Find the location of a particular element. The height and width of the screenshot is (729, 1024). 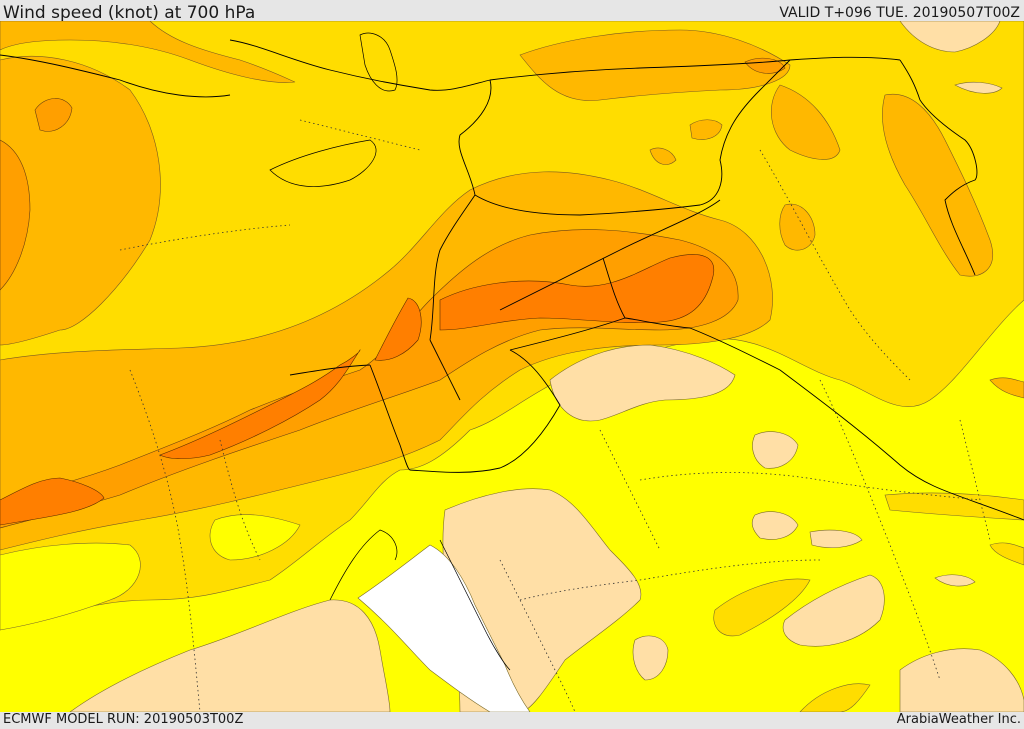

band-25-30-north-mid is located at coordinates (655, 65).